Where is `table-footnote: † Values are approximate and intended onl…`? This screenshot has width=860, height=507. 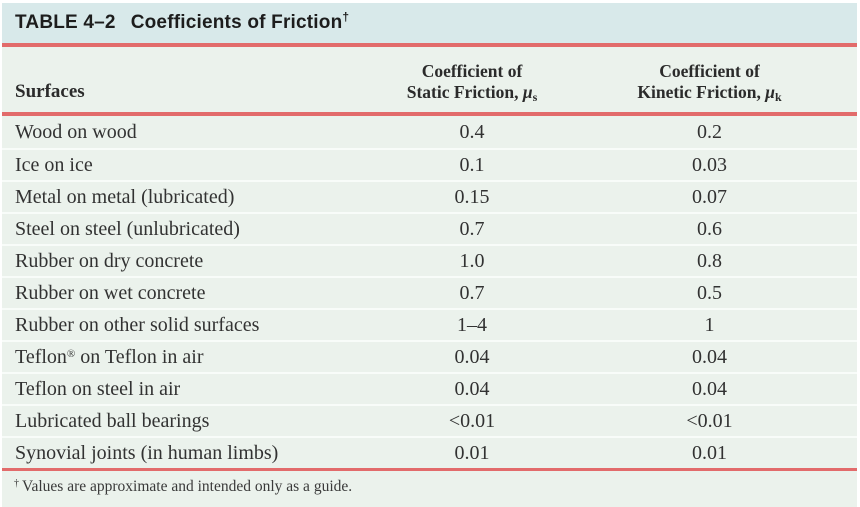
table-footnote: † Values are approximate and intended onl… is located at coordinates (429, 489).